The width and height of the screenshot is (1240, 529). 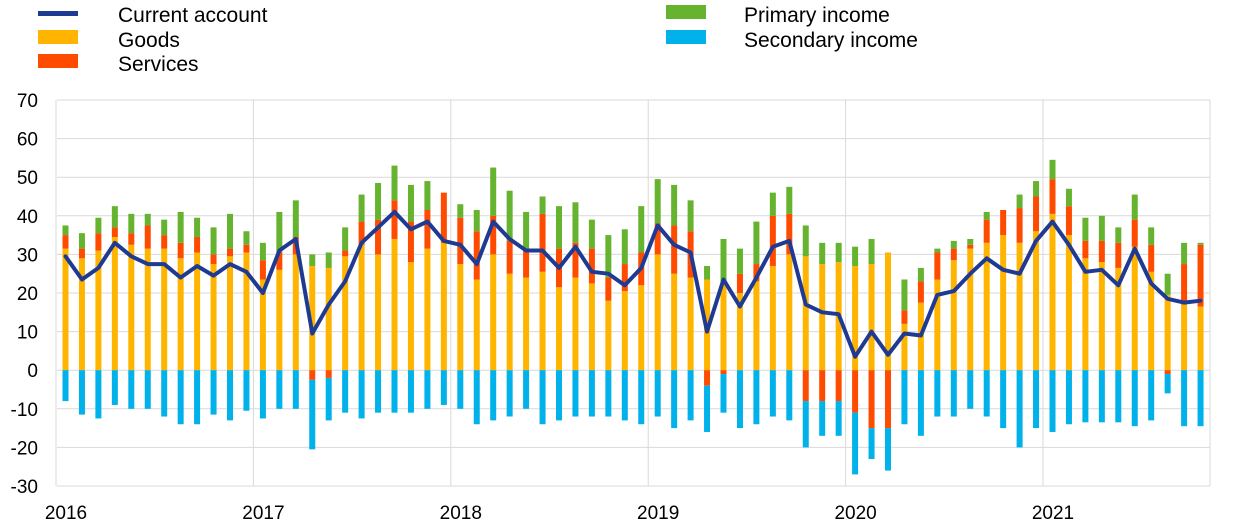 What do you see at coordinates (263, 513) in the screenshot?
I see `x-tick-label: 2017` at bounding box center [263, 513].